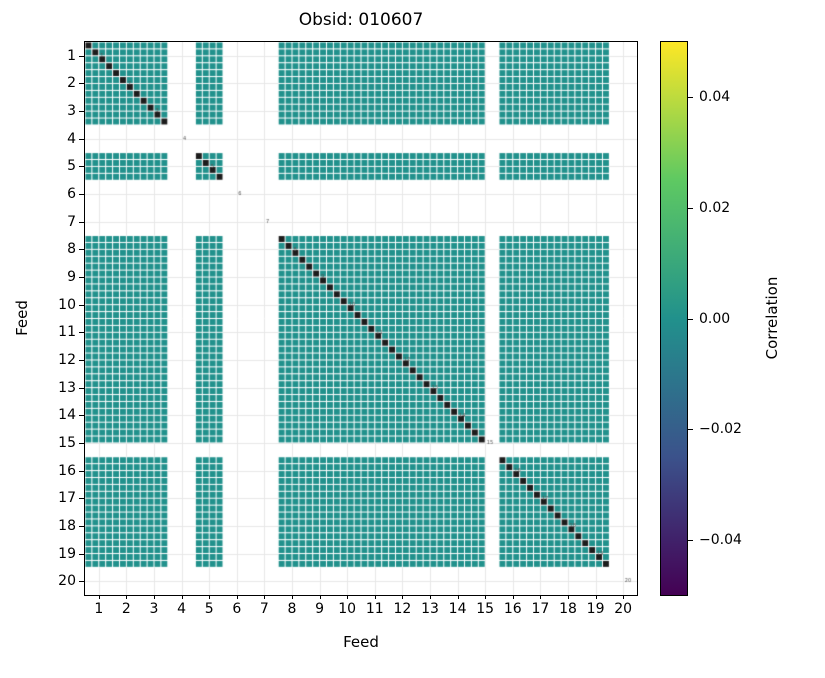  What do you see at coordinates (595, 609) in the screenshot?
I see `x-tick-label: 19` at bounding box center [595, 609].